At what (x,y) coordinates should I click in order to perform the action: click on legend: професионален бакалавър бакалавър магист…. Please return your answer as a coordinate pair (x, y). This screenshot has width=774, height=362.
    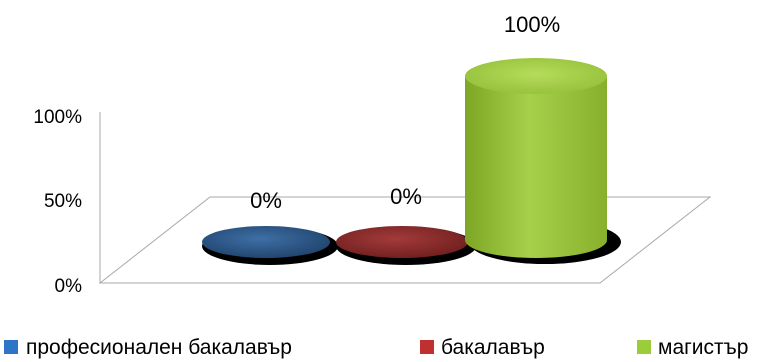
    Looking at the image, I should click on (376, 347).